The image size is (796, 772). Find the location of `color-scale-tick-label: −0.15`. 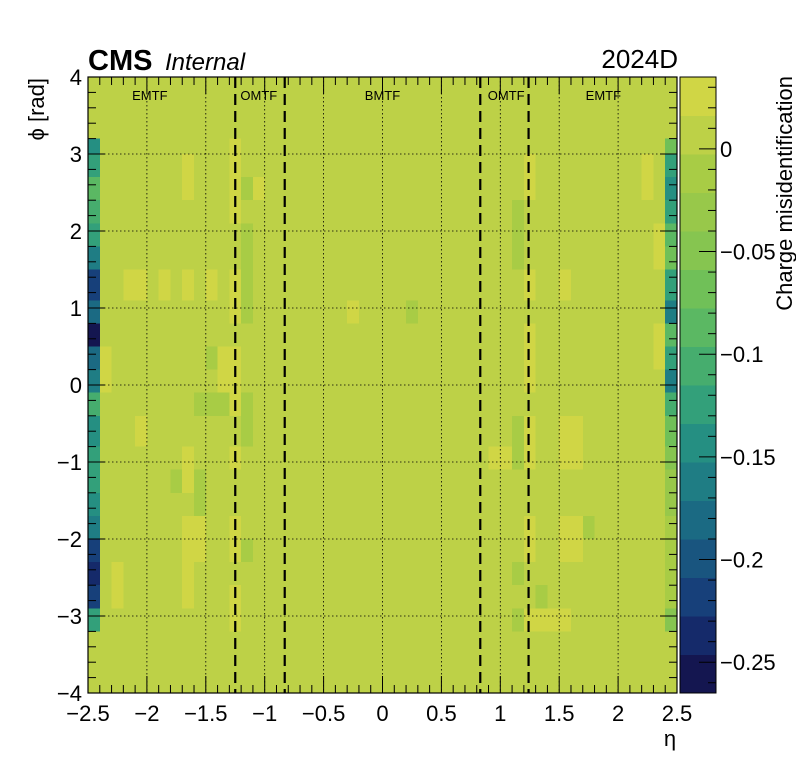

color-scale-tick-label: −0.15 is located at coordinates (748, 457).